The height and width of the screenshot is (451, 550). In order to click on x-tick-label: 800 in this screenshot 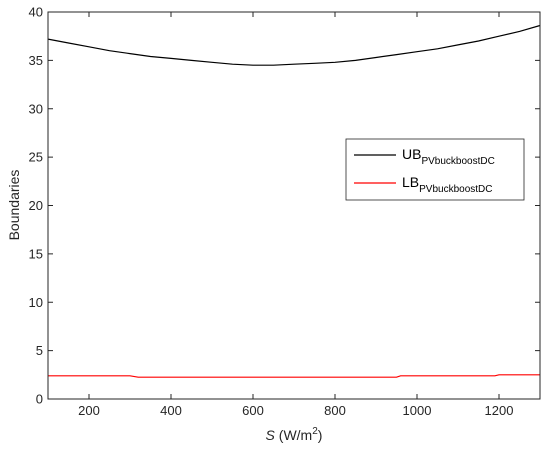, I will do `click(335, 410)`.